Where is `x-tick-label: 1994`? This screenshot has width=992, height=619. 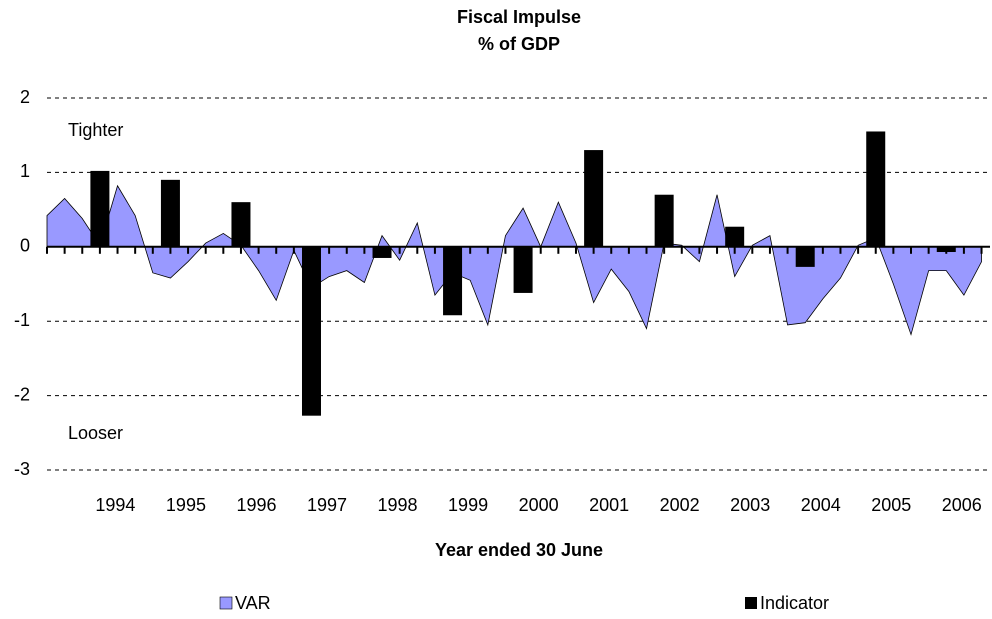 x-tick-label: 1994 is located at coordinates (115, 505).